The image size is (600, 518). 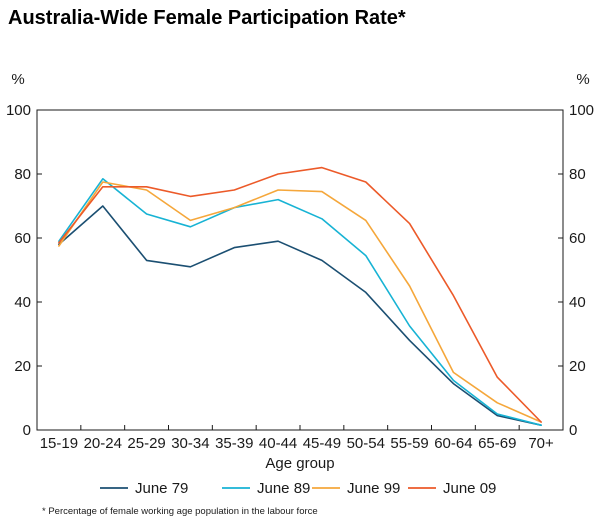 I want to click on x-tick-label: 25-29, so click(x=146, y=443).